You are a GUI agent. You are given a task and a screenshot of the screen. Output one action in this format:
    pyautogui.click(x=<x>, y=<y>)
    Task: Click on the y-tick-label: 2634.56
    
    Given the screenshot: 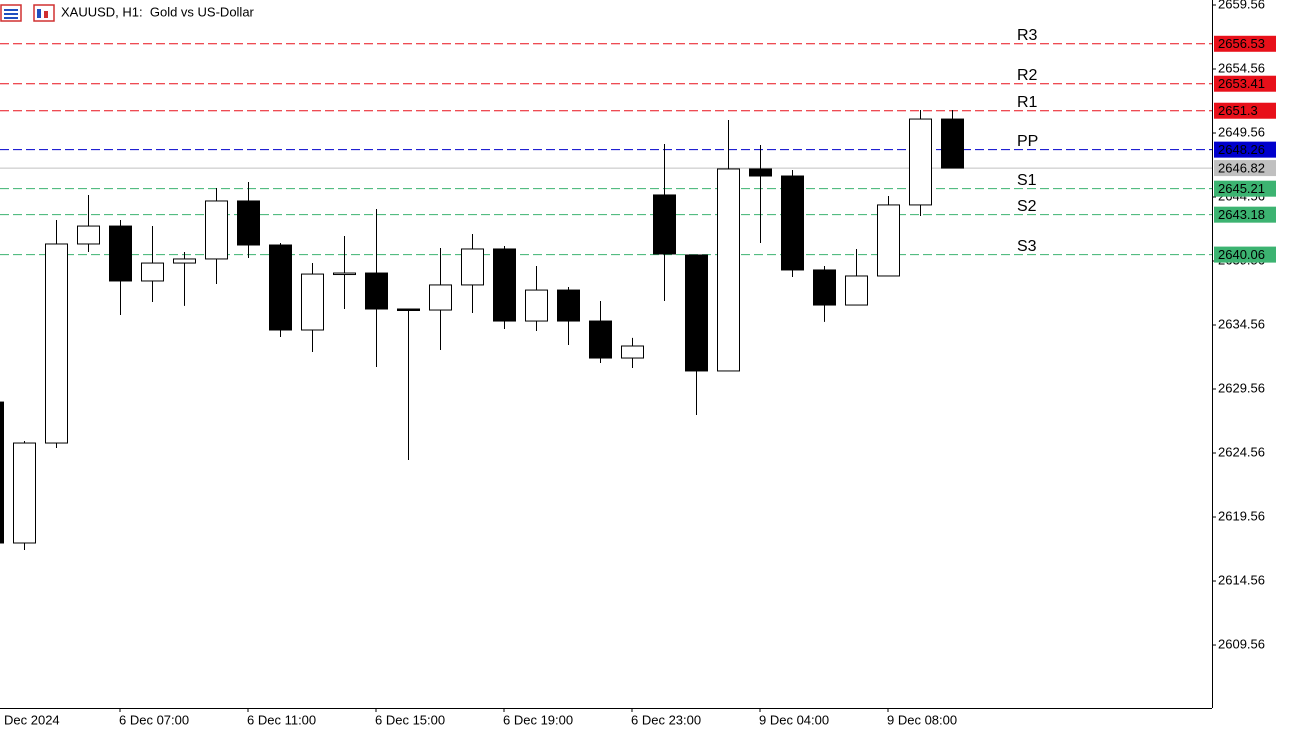 What is the action you would take?
    pyautogui.click(x=1241, y=323)
    